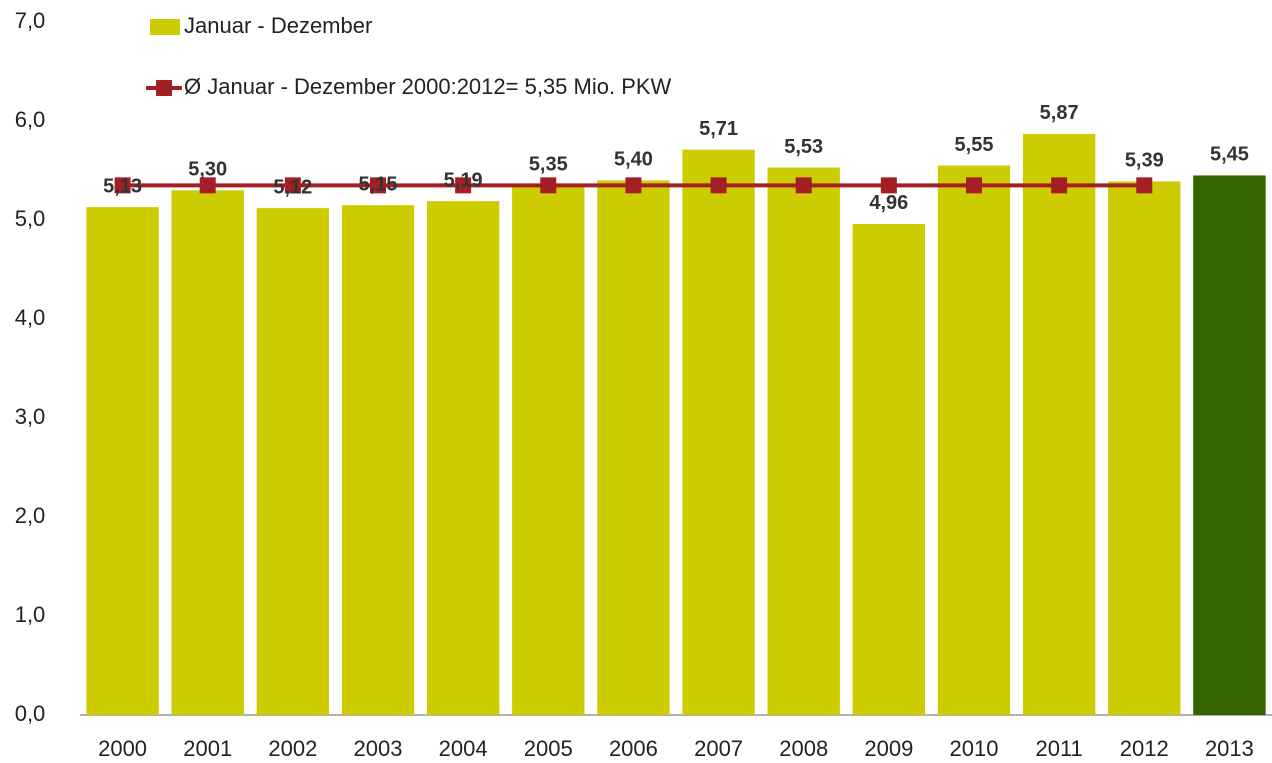 The image size is (1272, 763). I want to click on y-tick-label: 2,0, so click(30, 515).